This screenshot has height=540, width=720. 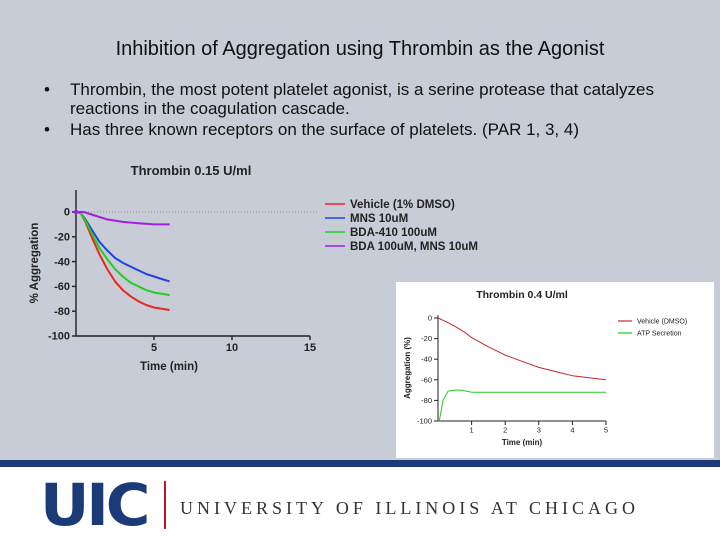 What do you see at coordinates (35, 263) in the screenshot?
I see `y-axis-label: % Aggregation` at bounding box center [35, 263].